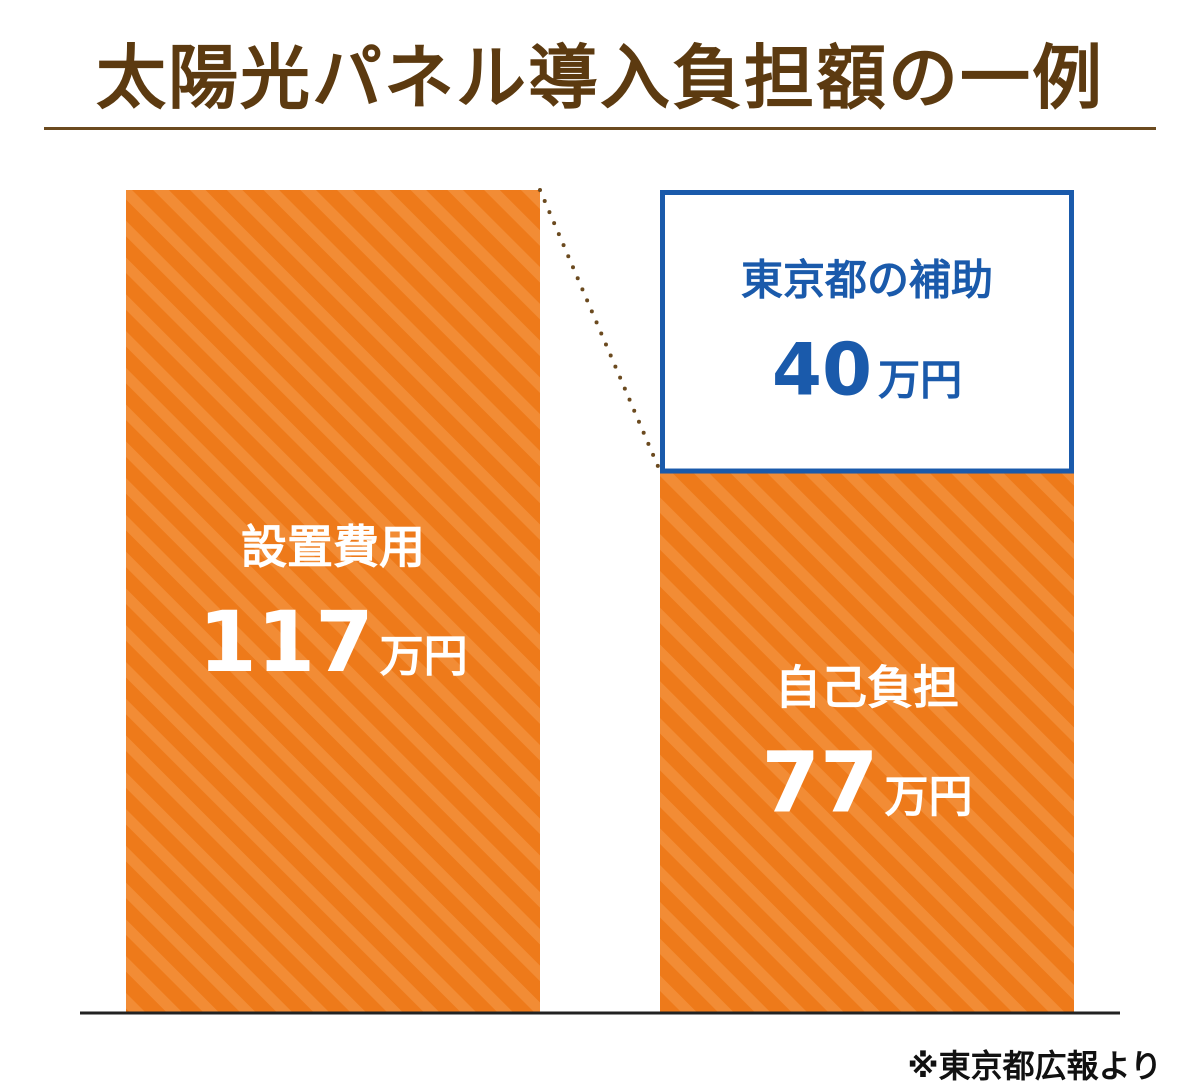 The image size is (1200, 1092). Describe the element at coordinates (332, 642) in the screenshot. I see `bar-value-installation-cost: 117 万円` at that location.